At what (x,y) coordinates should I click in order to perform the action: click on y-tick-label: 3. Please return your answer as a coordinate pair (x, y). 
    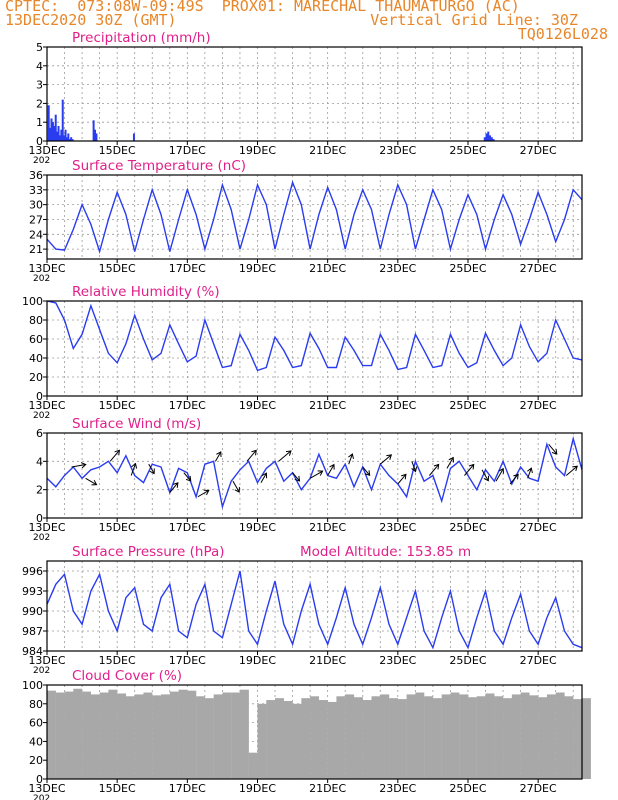
    Looking at the image, I should click on (39, 85).